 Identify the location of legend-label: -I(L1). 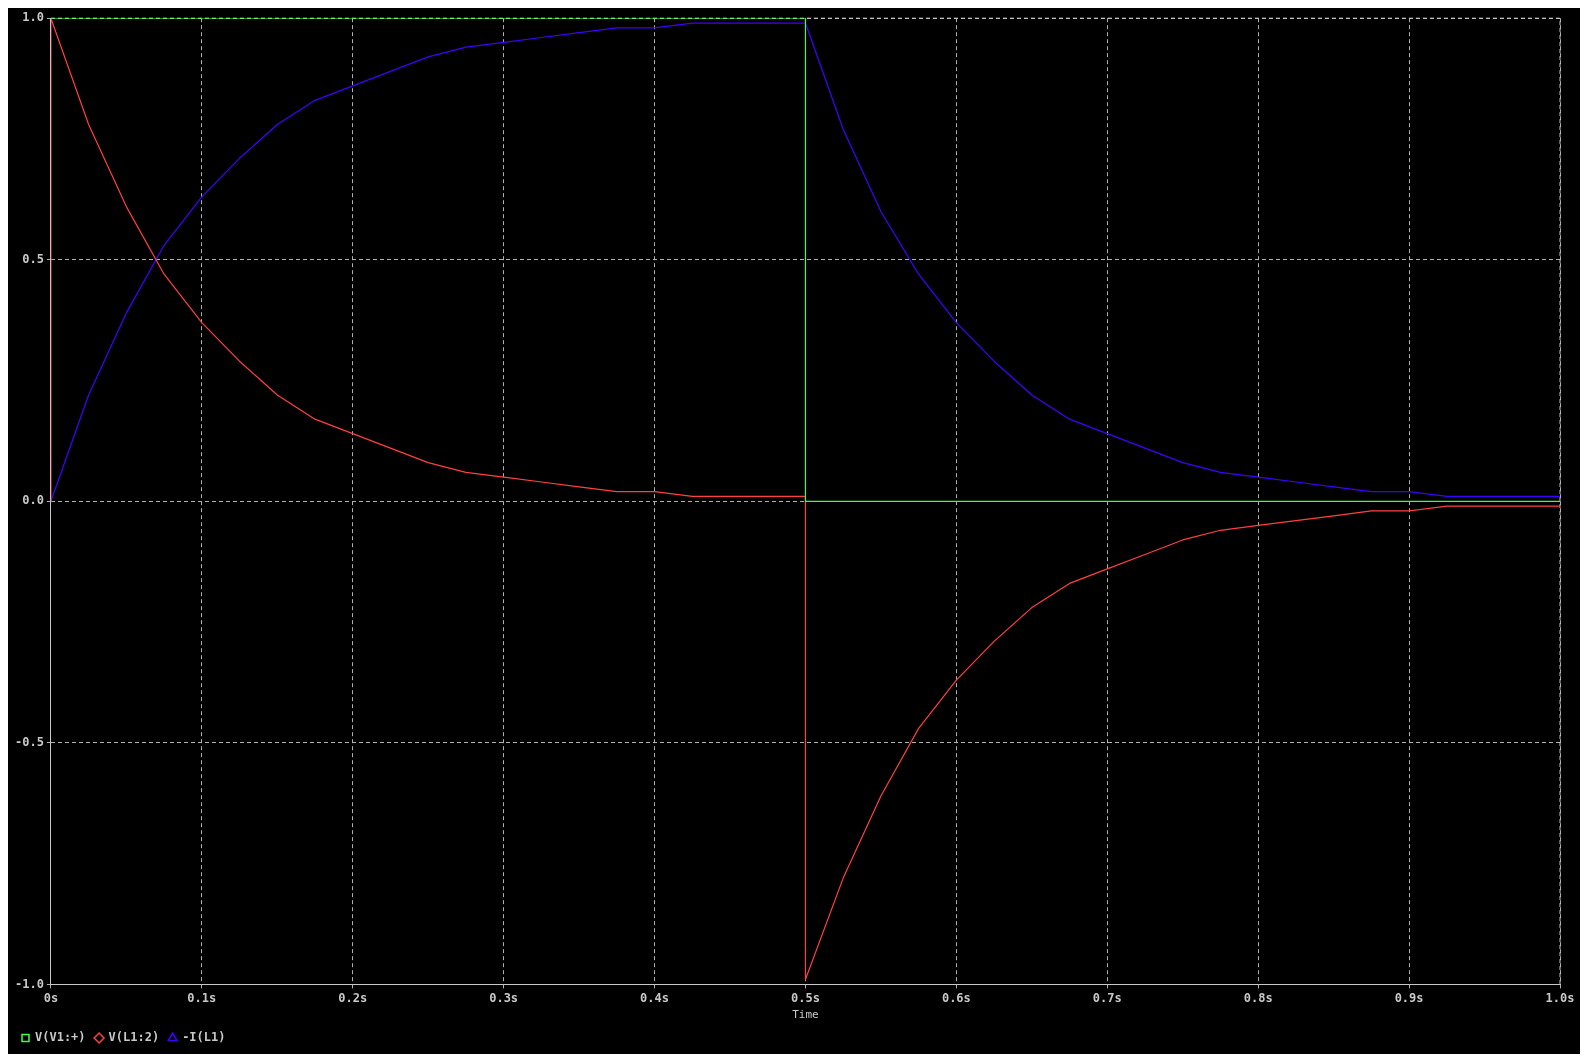
(204, 1037).